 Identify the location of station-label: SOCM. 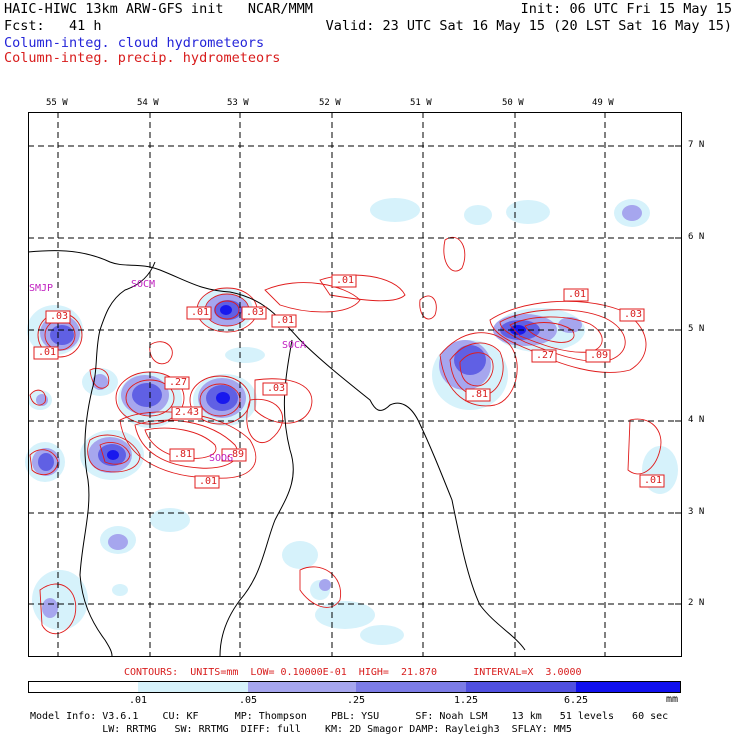
(143, 284).